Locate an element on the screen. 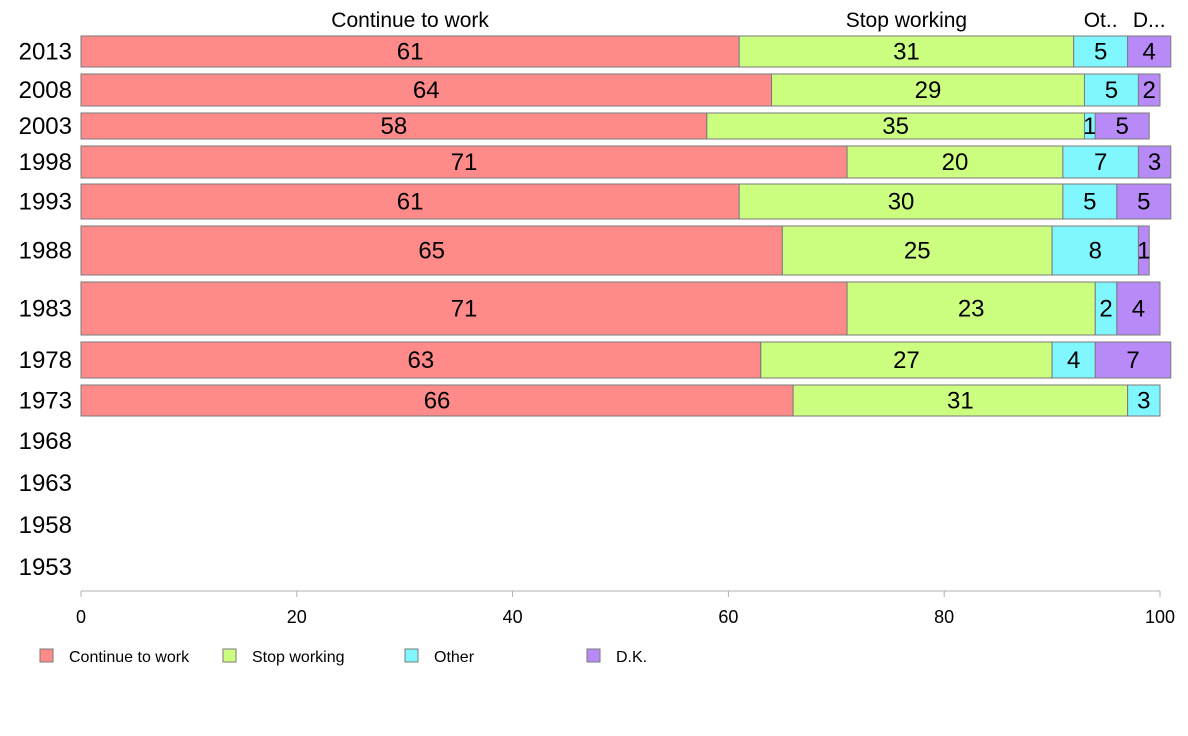 The height and width of the screenshot is (736, 1188). data-label-1983-continue-to-work: 71 is located at coordinates (464, 309).